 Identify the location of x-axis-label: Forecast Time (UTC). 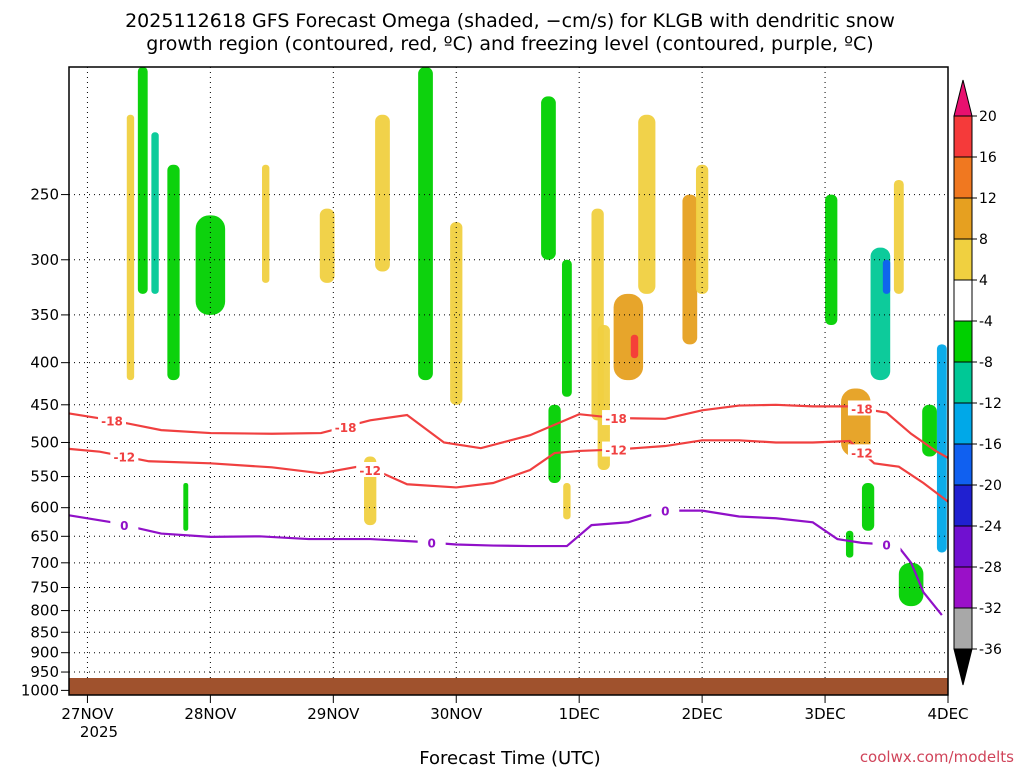
(509, 758).